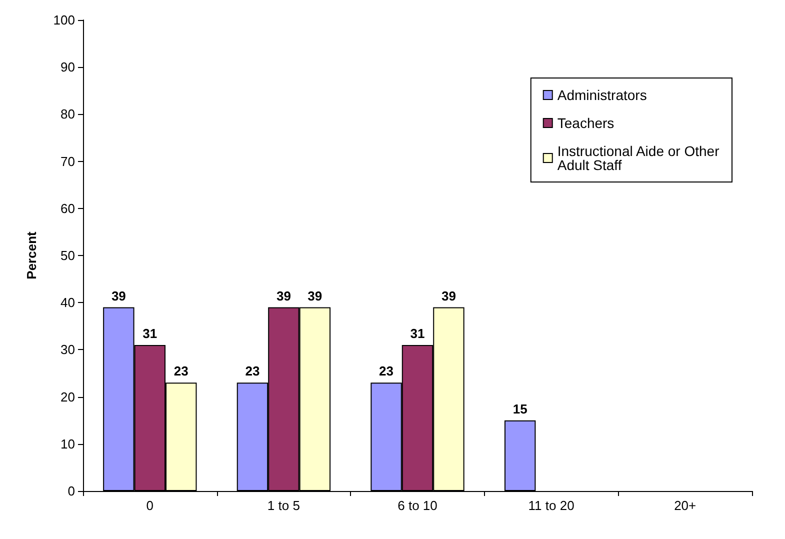 The image size is (785, 539). Describe the element at coordinates (31, 255) in the screenshot. I see `y-axis-title: Percent` at that location.